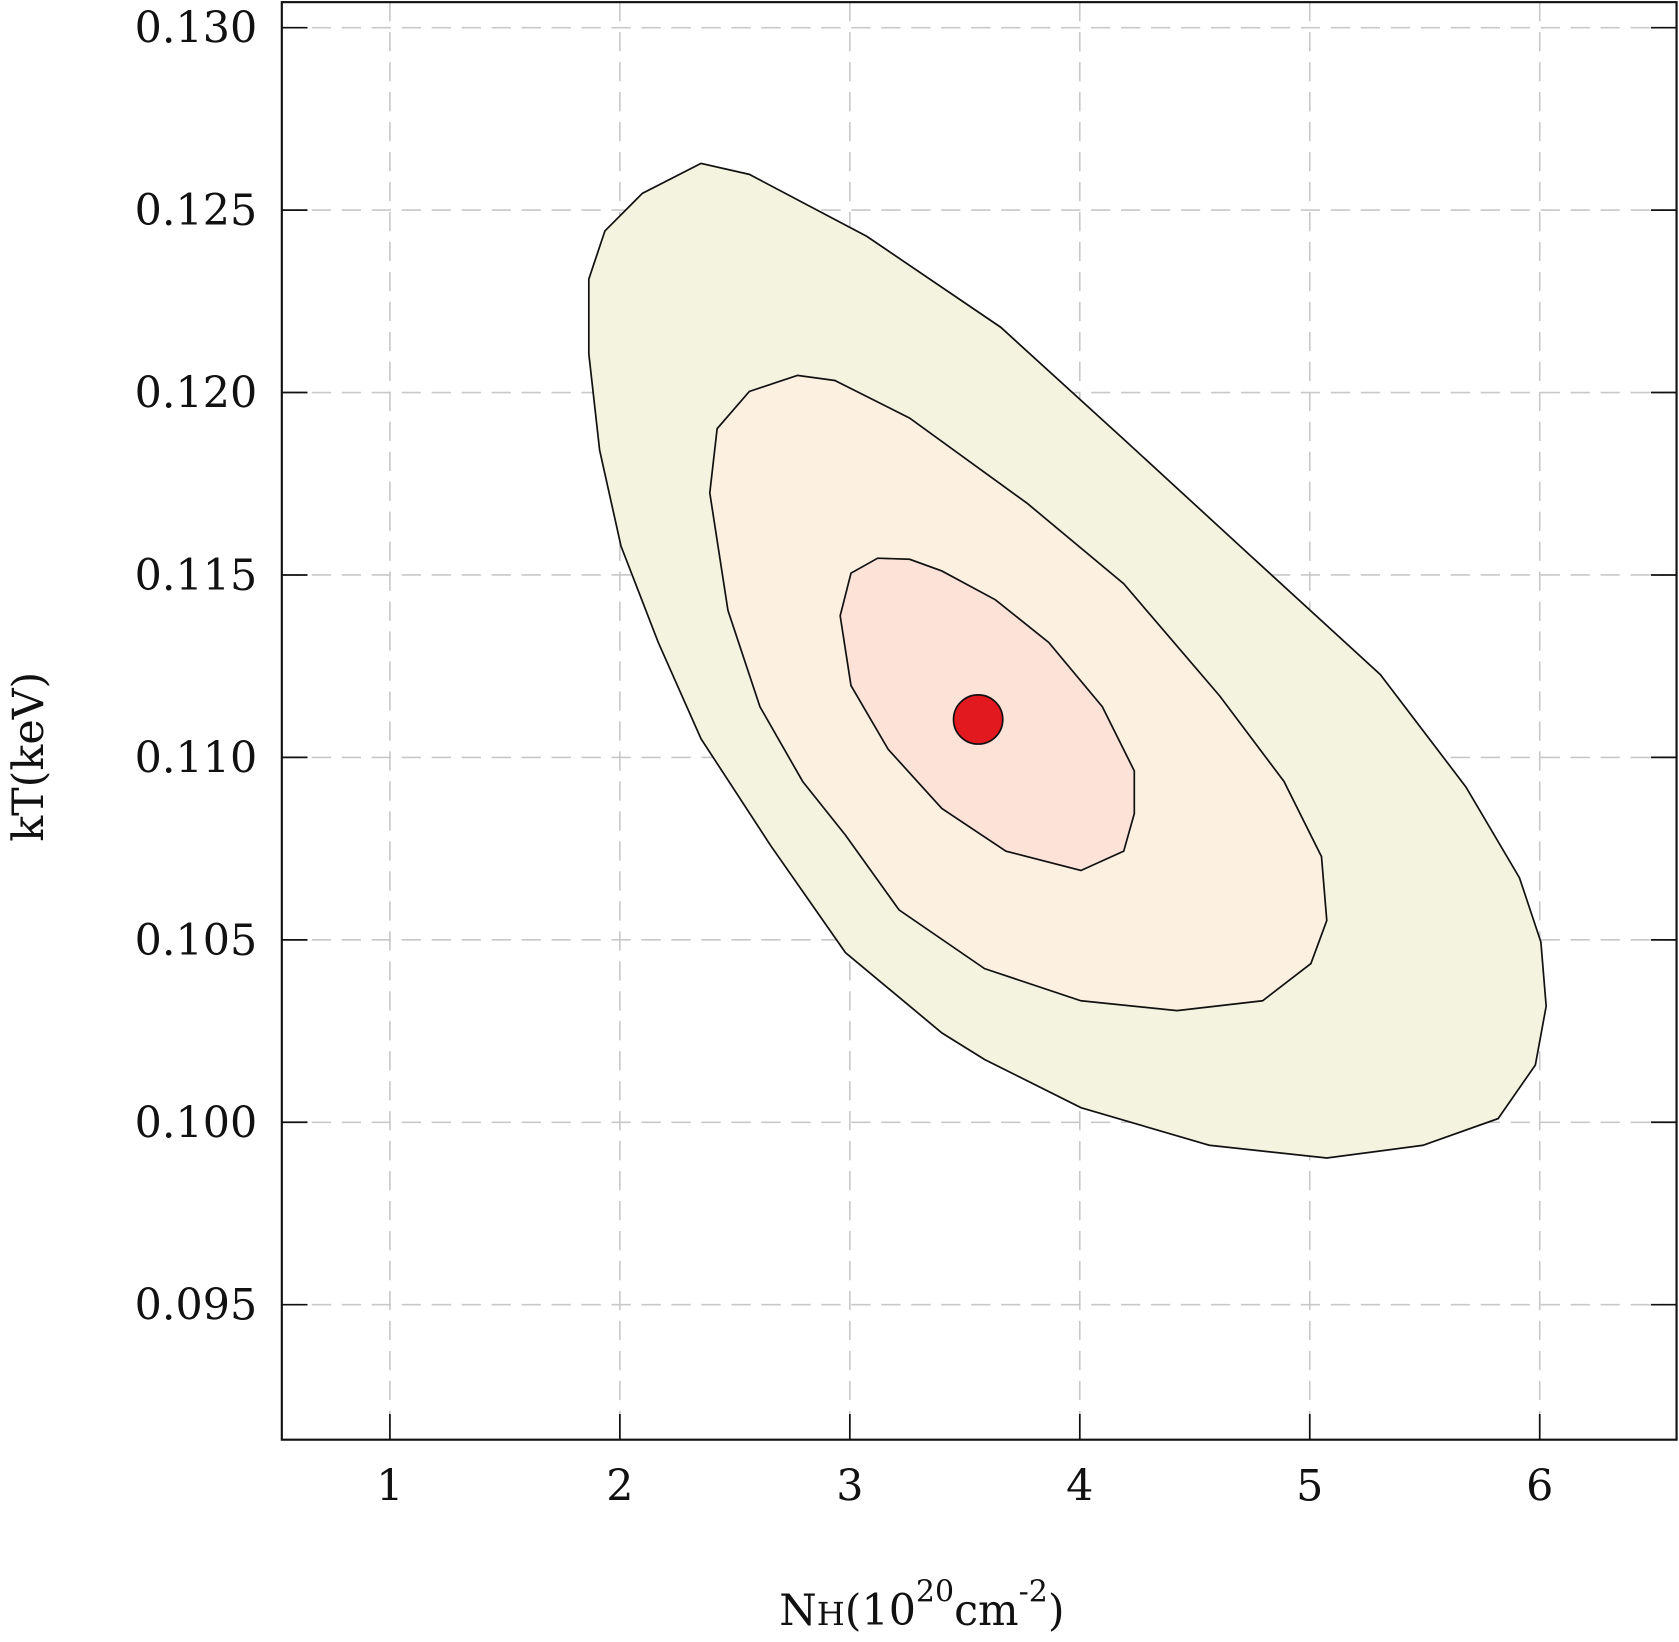 Image resolution: width=1679 pixels, height=1642 pixels. What do you see at coordinates (196, 211) in the screenshot?
I see `y-tick-label: 0.125` at bounding box center [196, 211].